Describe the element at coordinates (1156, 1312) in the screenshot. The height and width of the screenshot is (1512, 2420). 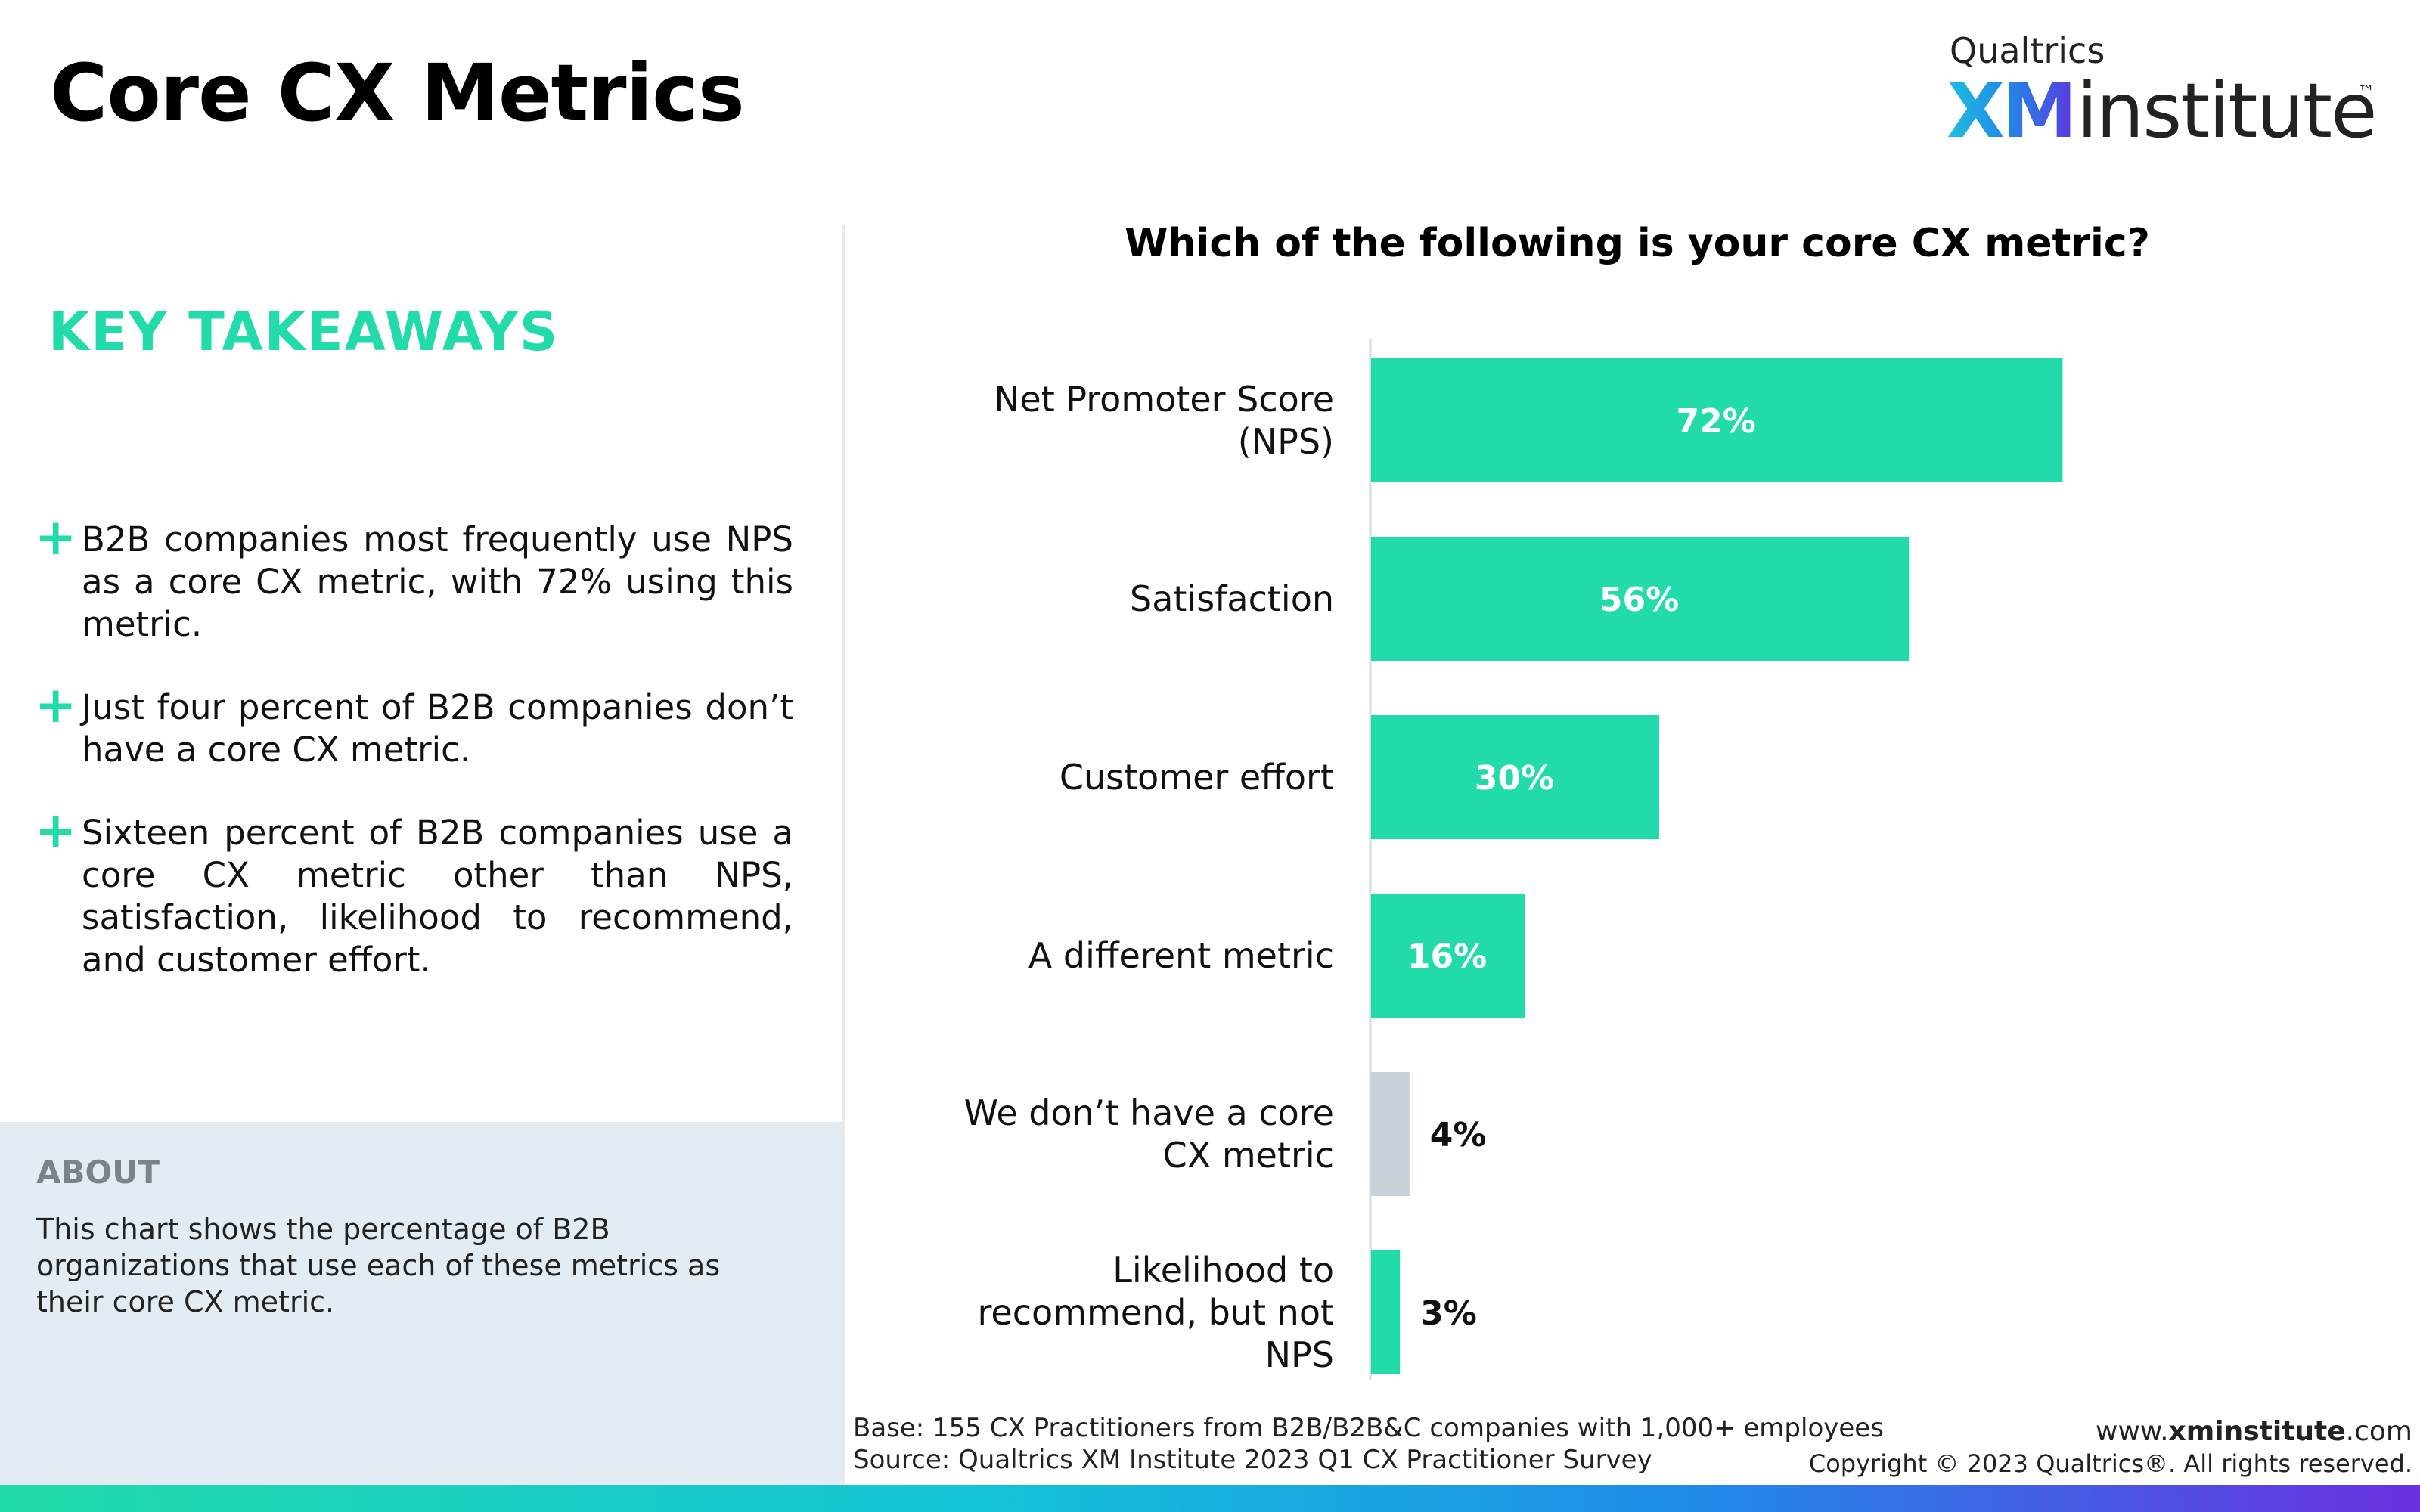
I see `category-label: Likelihood to recommend, but not NPS` at that location.